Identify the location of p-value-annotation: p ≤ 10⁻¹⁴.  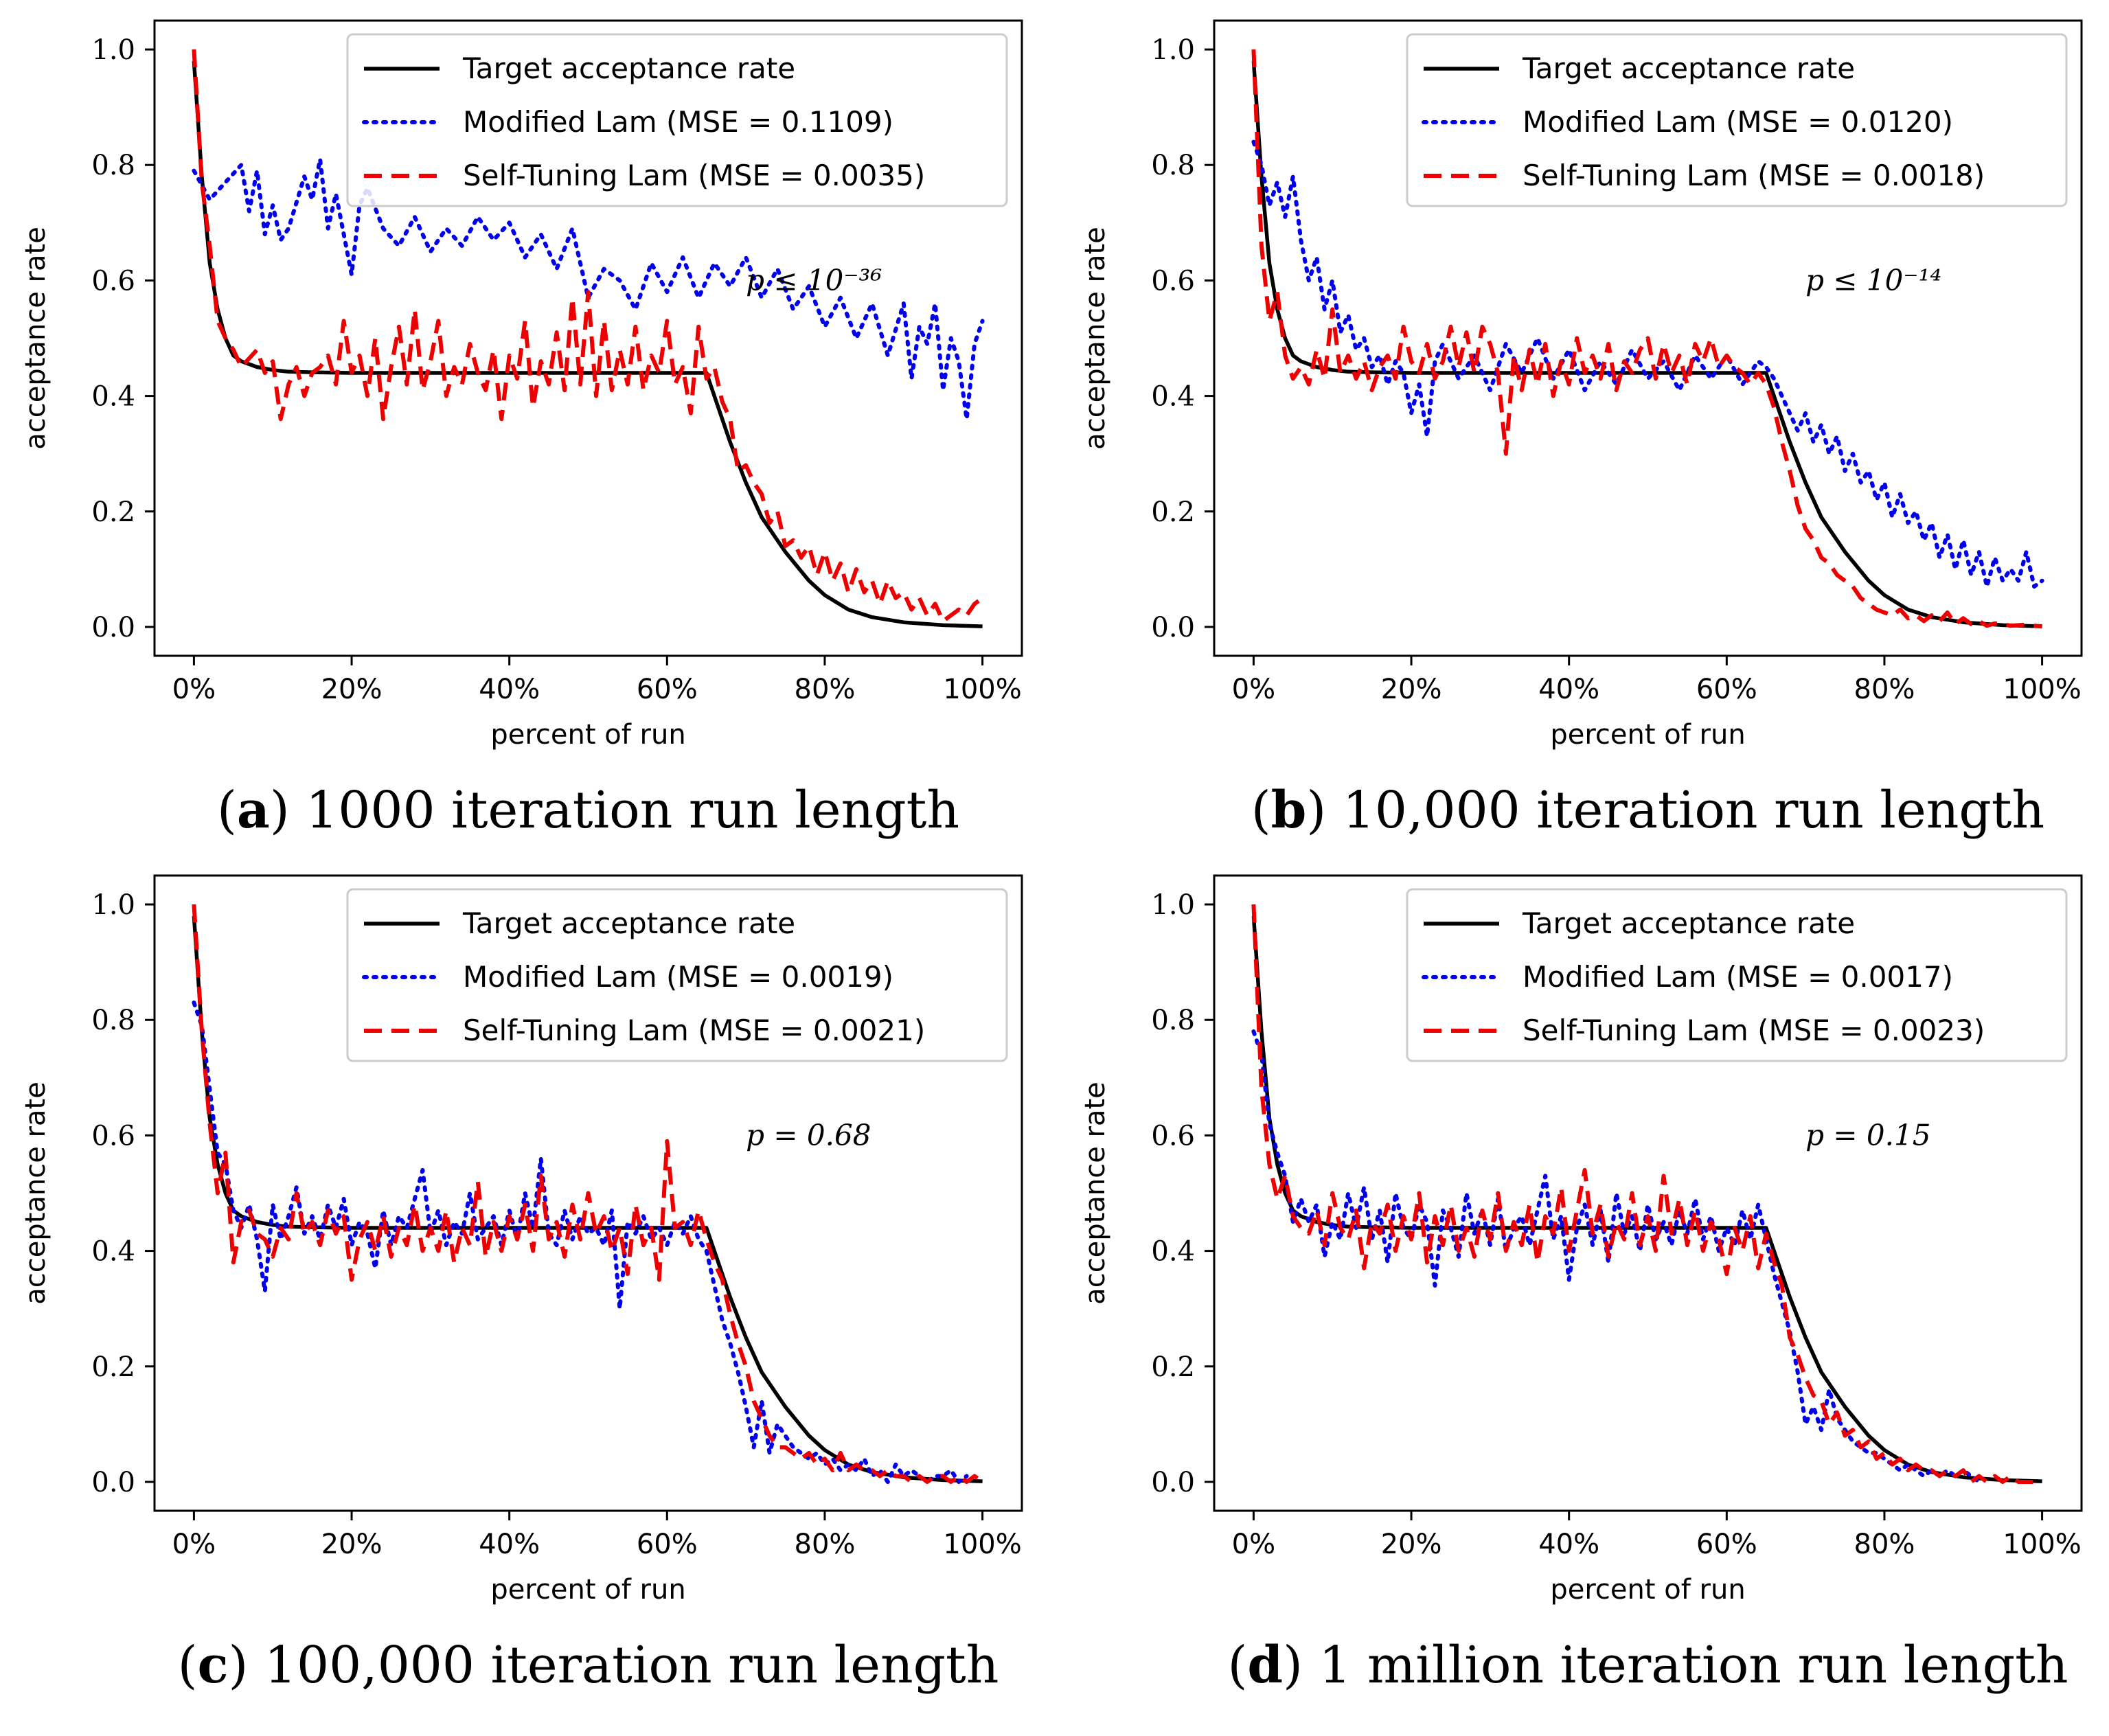
(1873, 280).